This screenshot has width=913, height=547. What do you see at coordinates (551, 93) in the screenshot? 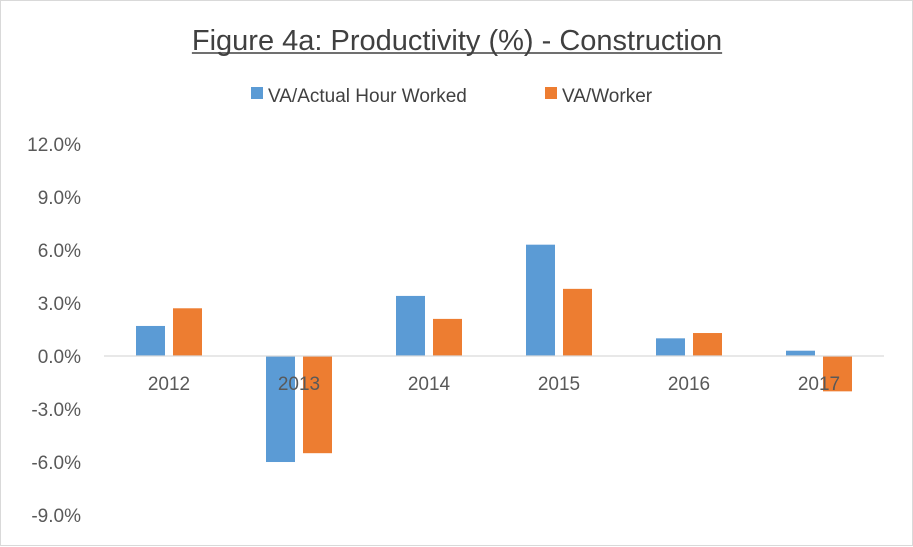
I see `legend-swatch-worker` at bounding box center [551, 93].